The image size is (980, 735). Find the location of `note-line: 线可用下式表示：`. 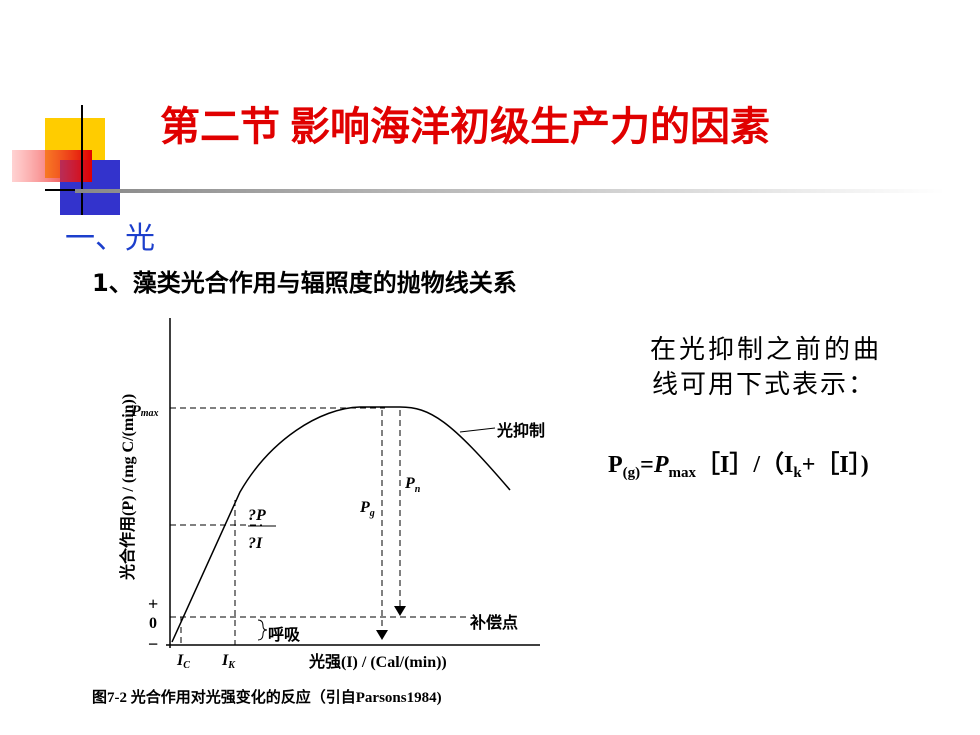

note-line: 线可用下式表示： is located at coordinates (764, 385).